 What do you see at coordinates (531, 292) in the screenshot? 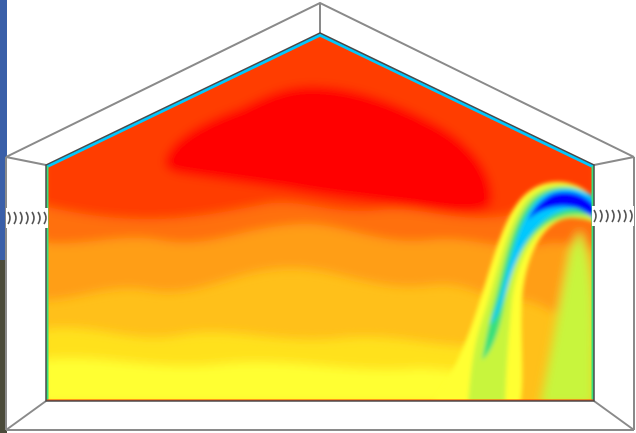
I see `plume-lime` at bounding box center [531, 292].